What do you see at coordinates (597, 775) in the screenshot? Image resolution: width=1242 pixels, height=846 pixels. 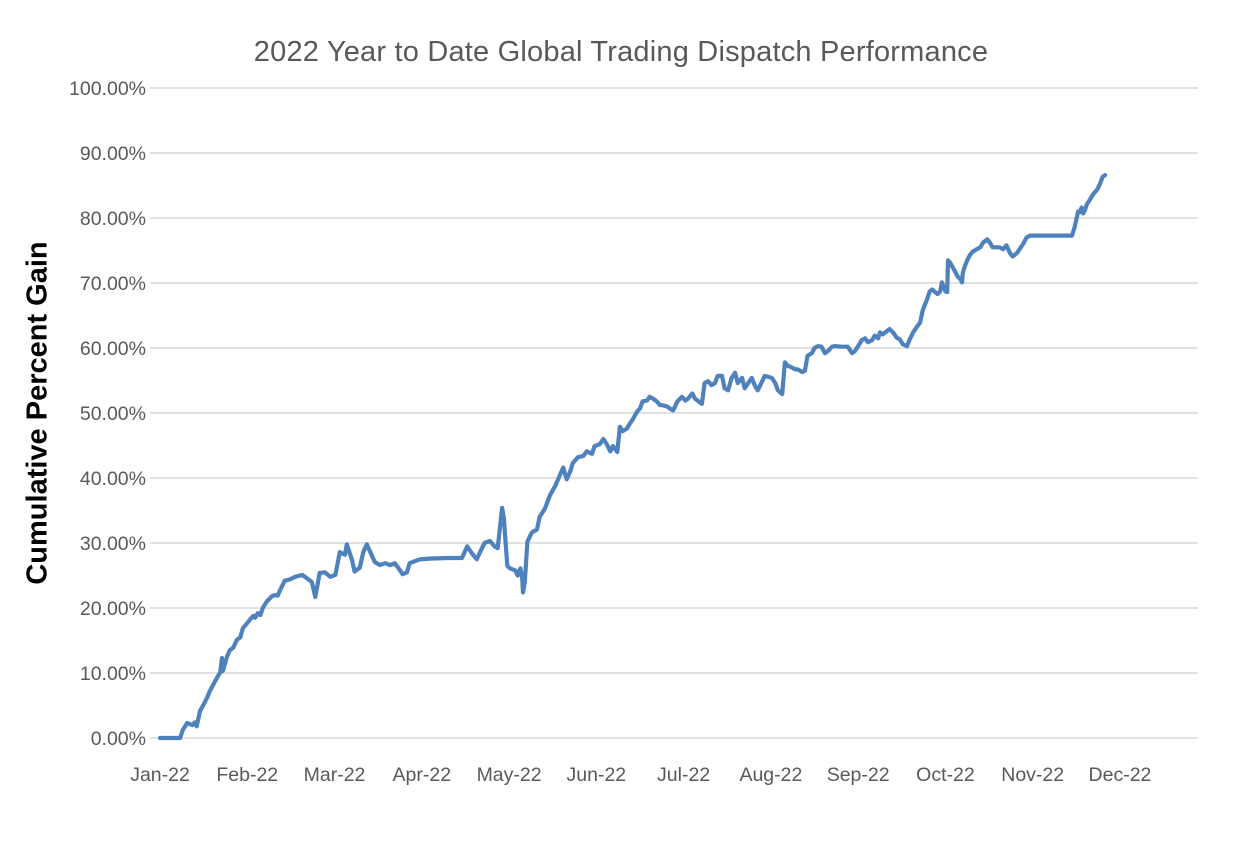 I see `x-tick-label: Jun-22` at bounding box center [597, 775].